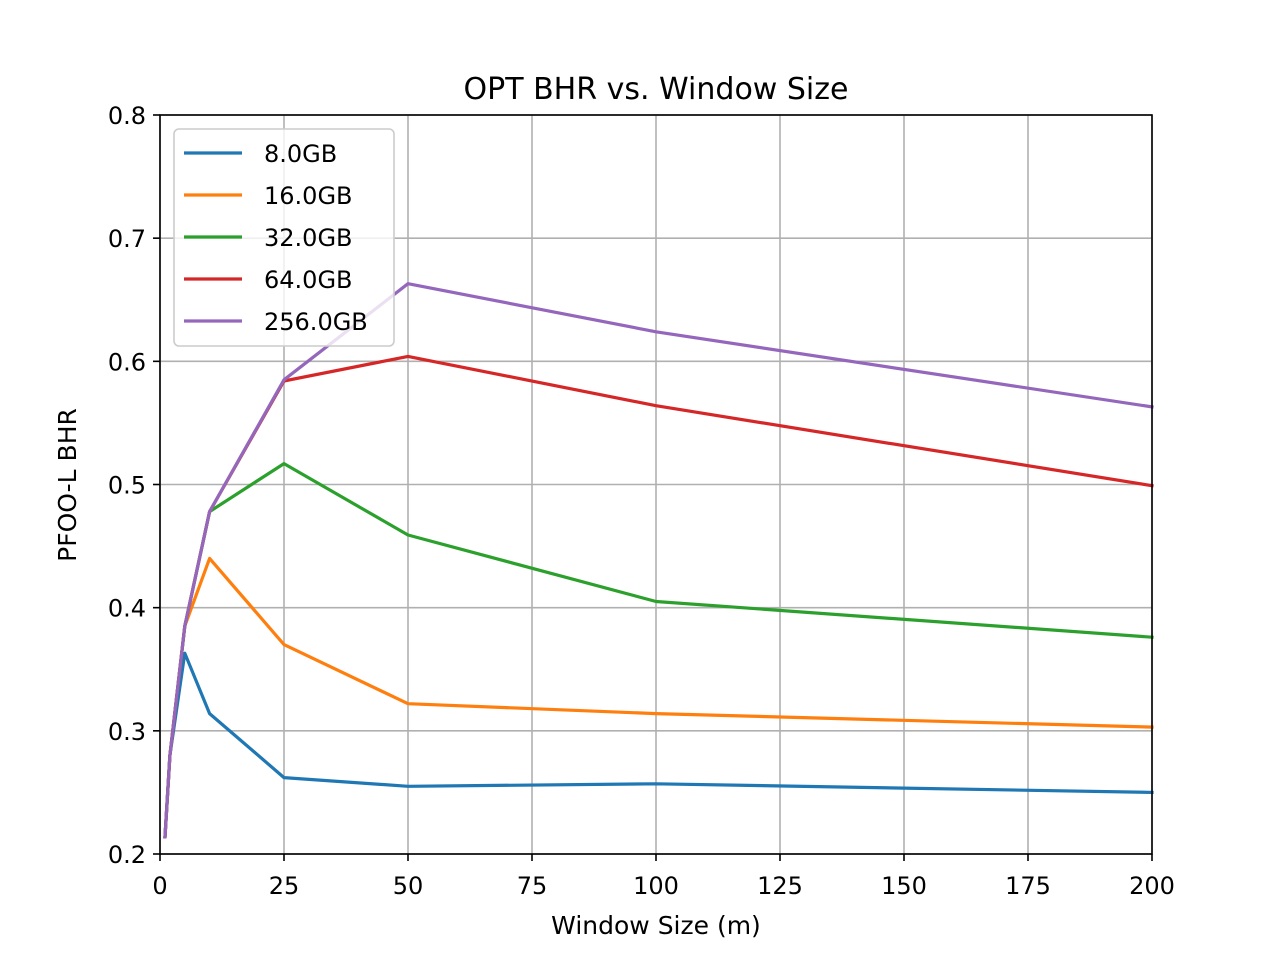 The width and height of the screenshot is (1280, 960). I want to click on x-tick-label: 75, so click(532, 886).